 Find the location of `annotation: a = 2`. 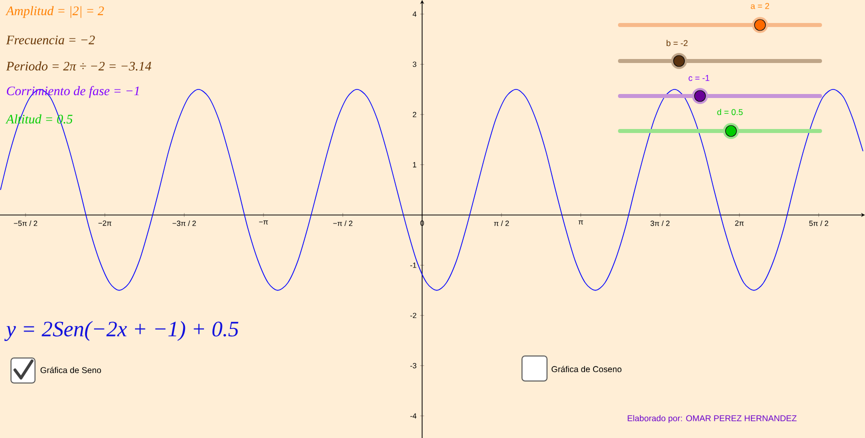

annotation: a = 2 is located at coordinates (760, 6).